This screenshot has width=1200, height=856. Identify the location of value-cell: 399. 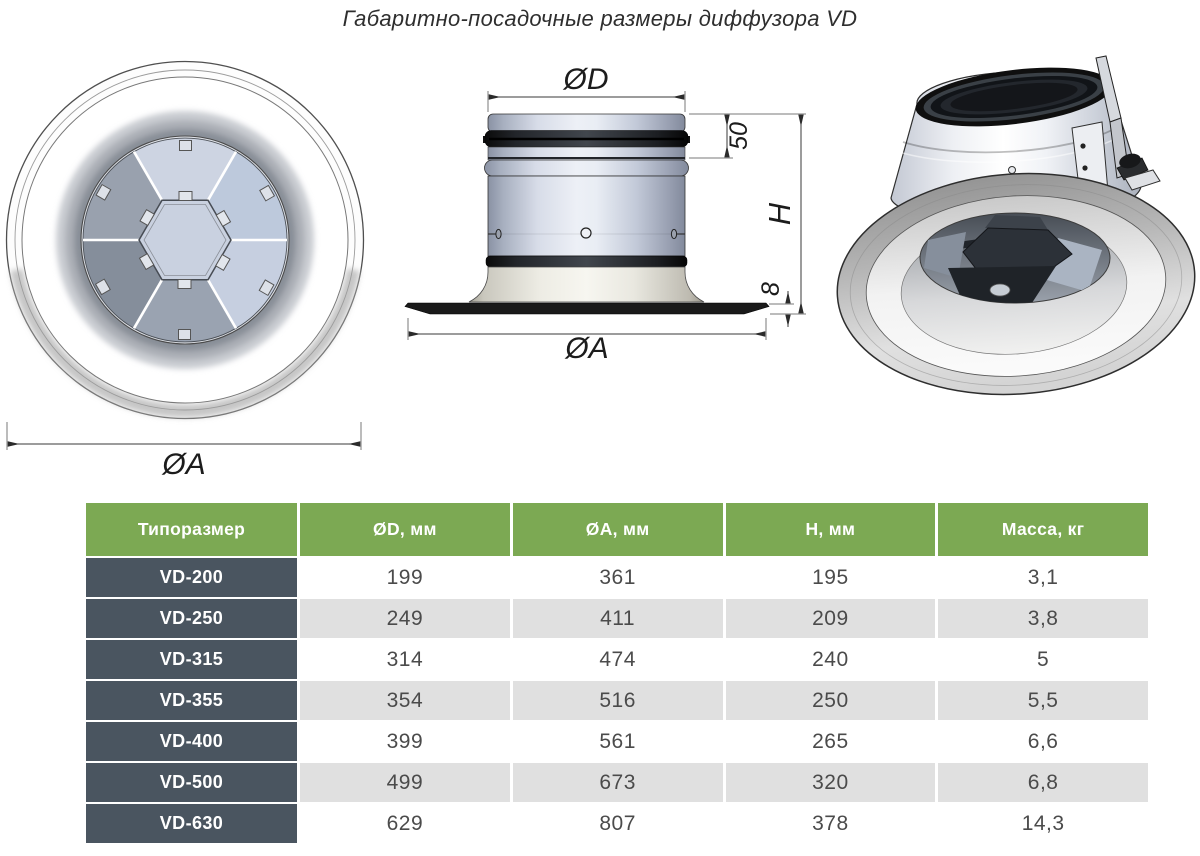
(405, 741).